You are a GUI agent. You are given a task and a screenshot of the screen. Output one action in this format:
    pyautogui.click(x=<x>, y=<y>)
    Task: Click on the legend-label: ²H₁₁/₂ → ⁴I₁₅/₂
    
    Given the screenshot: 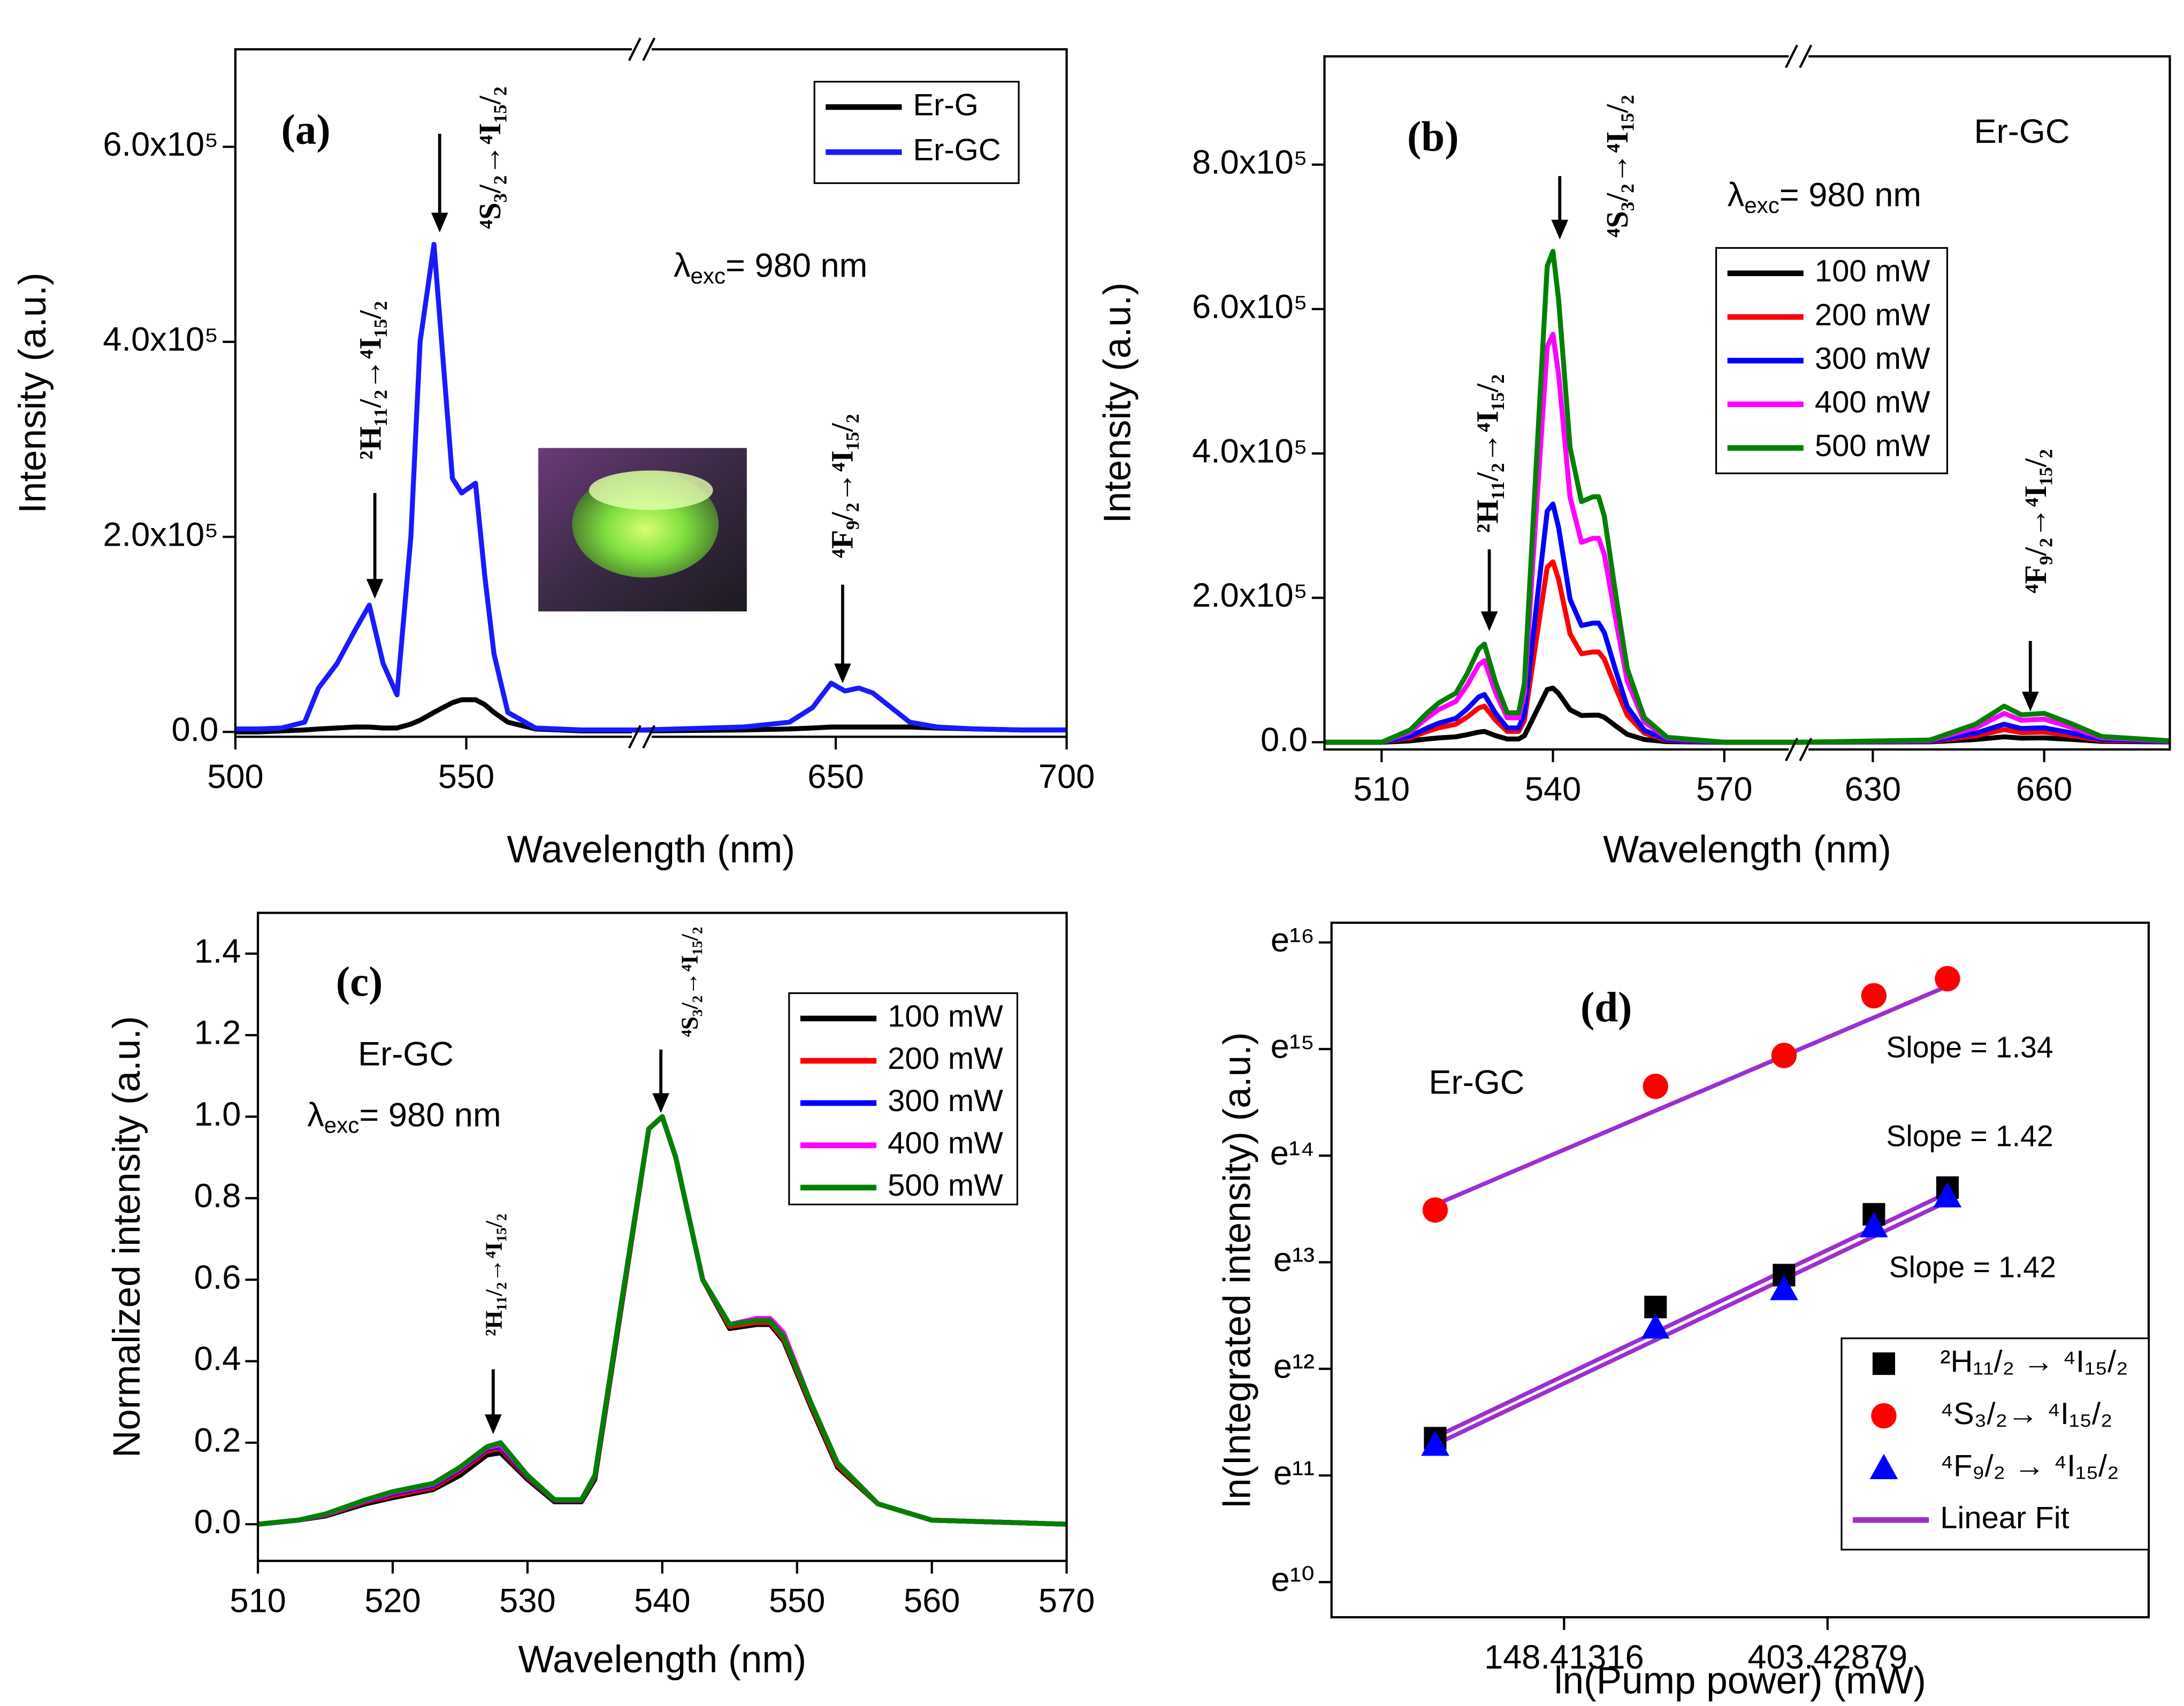 What is the action you would take?
    pyautogui.click(x=2034, y=1361)
    